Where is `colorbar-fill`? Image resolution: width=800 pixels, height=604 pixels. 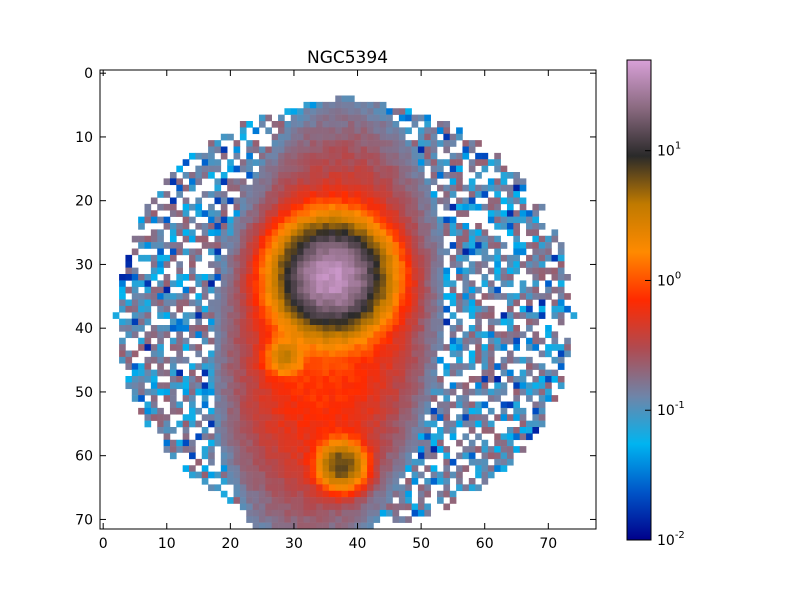
colorbar-fill is located at coordinates (639, 300).